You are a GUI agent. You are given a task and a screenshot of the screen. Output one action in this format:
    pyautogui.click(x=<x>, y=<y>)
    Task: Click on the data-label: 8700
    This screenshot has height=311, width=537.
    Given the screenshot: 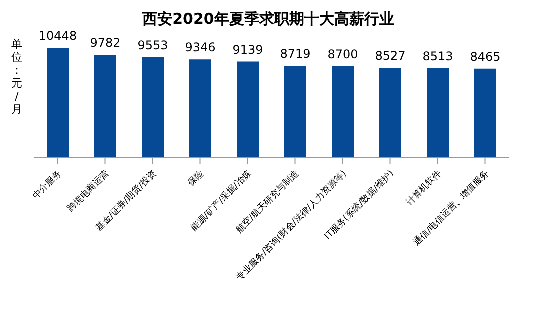 What is the action you would take?
    pyautogui.click(x=343, y=54)
    